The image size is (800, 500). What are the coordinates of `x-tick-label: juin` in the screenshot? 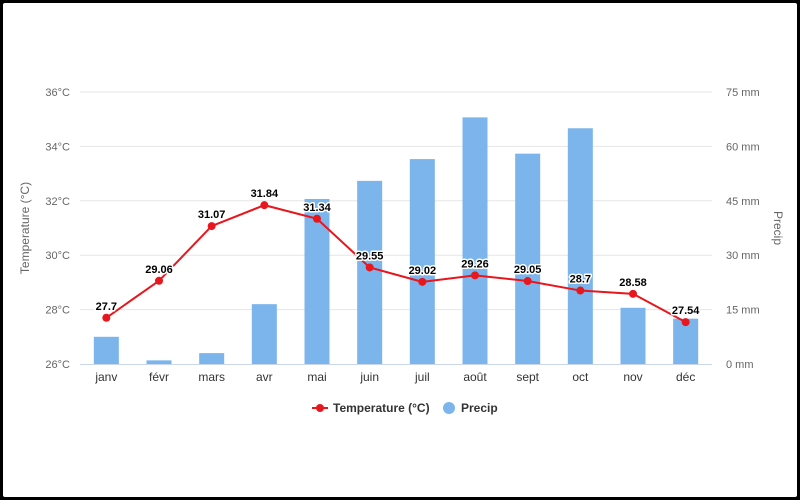 It's located at (369, 377).